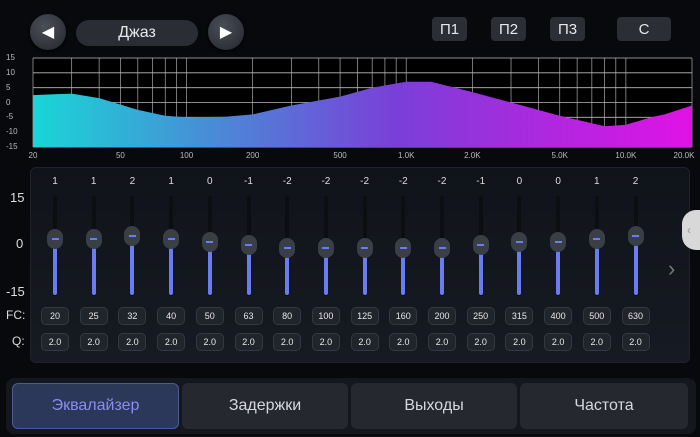 This screenshot has width=700, height=437. Describe the element at coordinates (596, 316) in the screenshot. I see `band-fc-field: 500` at that location.